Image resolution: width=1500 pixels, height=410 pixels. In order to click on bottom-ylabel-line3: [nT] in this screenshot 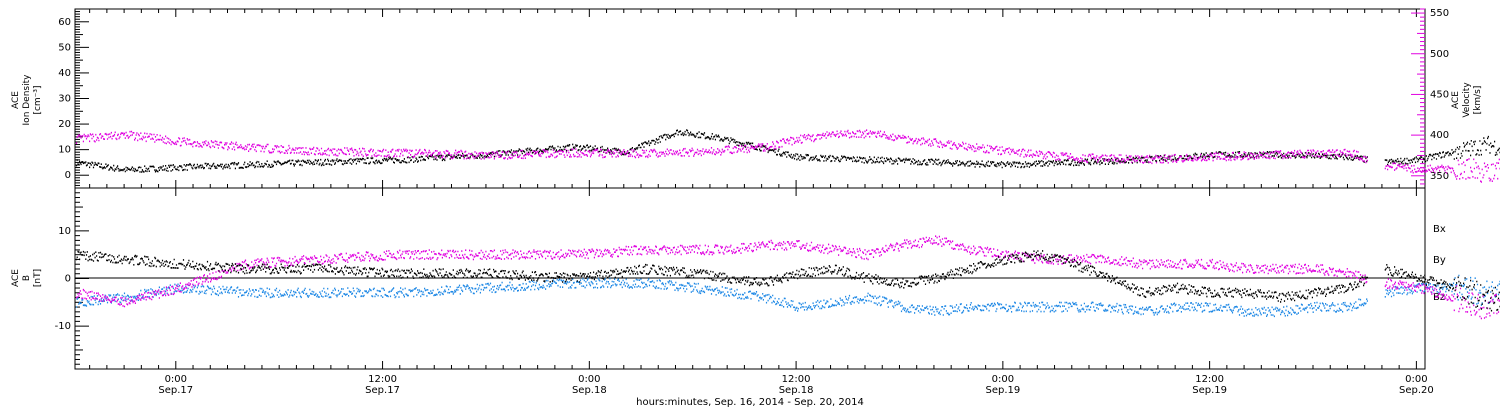, I will do `click(38, 278)`.